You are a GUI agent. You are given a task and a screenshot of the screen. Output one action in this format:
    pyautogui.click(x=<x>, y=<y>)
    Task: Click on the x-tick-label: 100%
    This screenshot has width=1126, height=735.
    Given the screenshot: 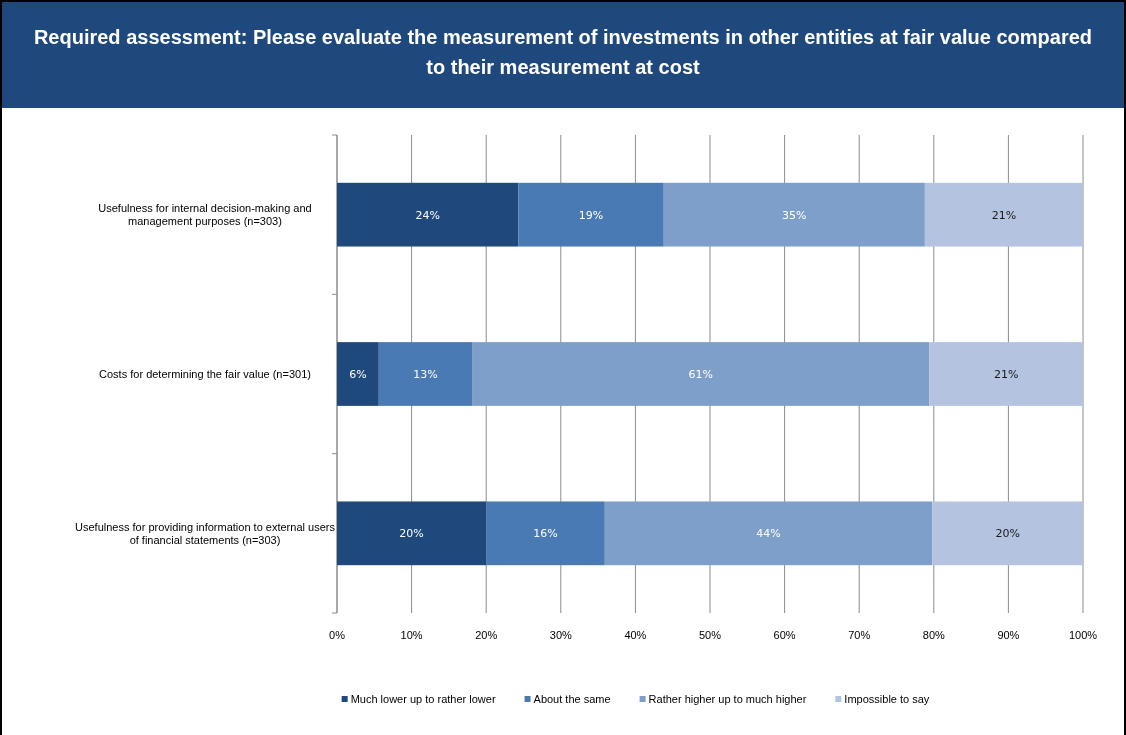 What is the action you would take?
    pyautogui.click(x=1083, y=635)
    